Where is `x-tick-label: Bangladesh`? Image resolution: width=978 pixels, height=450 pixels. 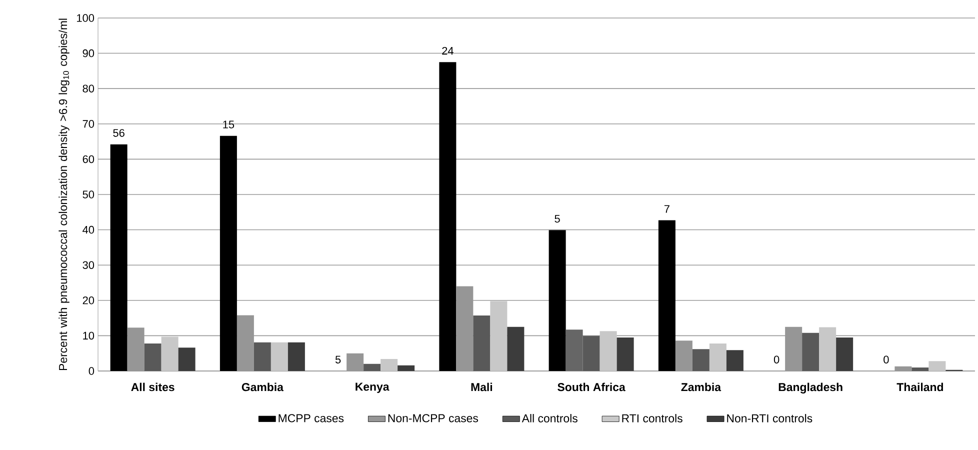 x-tick-label: Bangladesh is located at coordinates (810, 388).